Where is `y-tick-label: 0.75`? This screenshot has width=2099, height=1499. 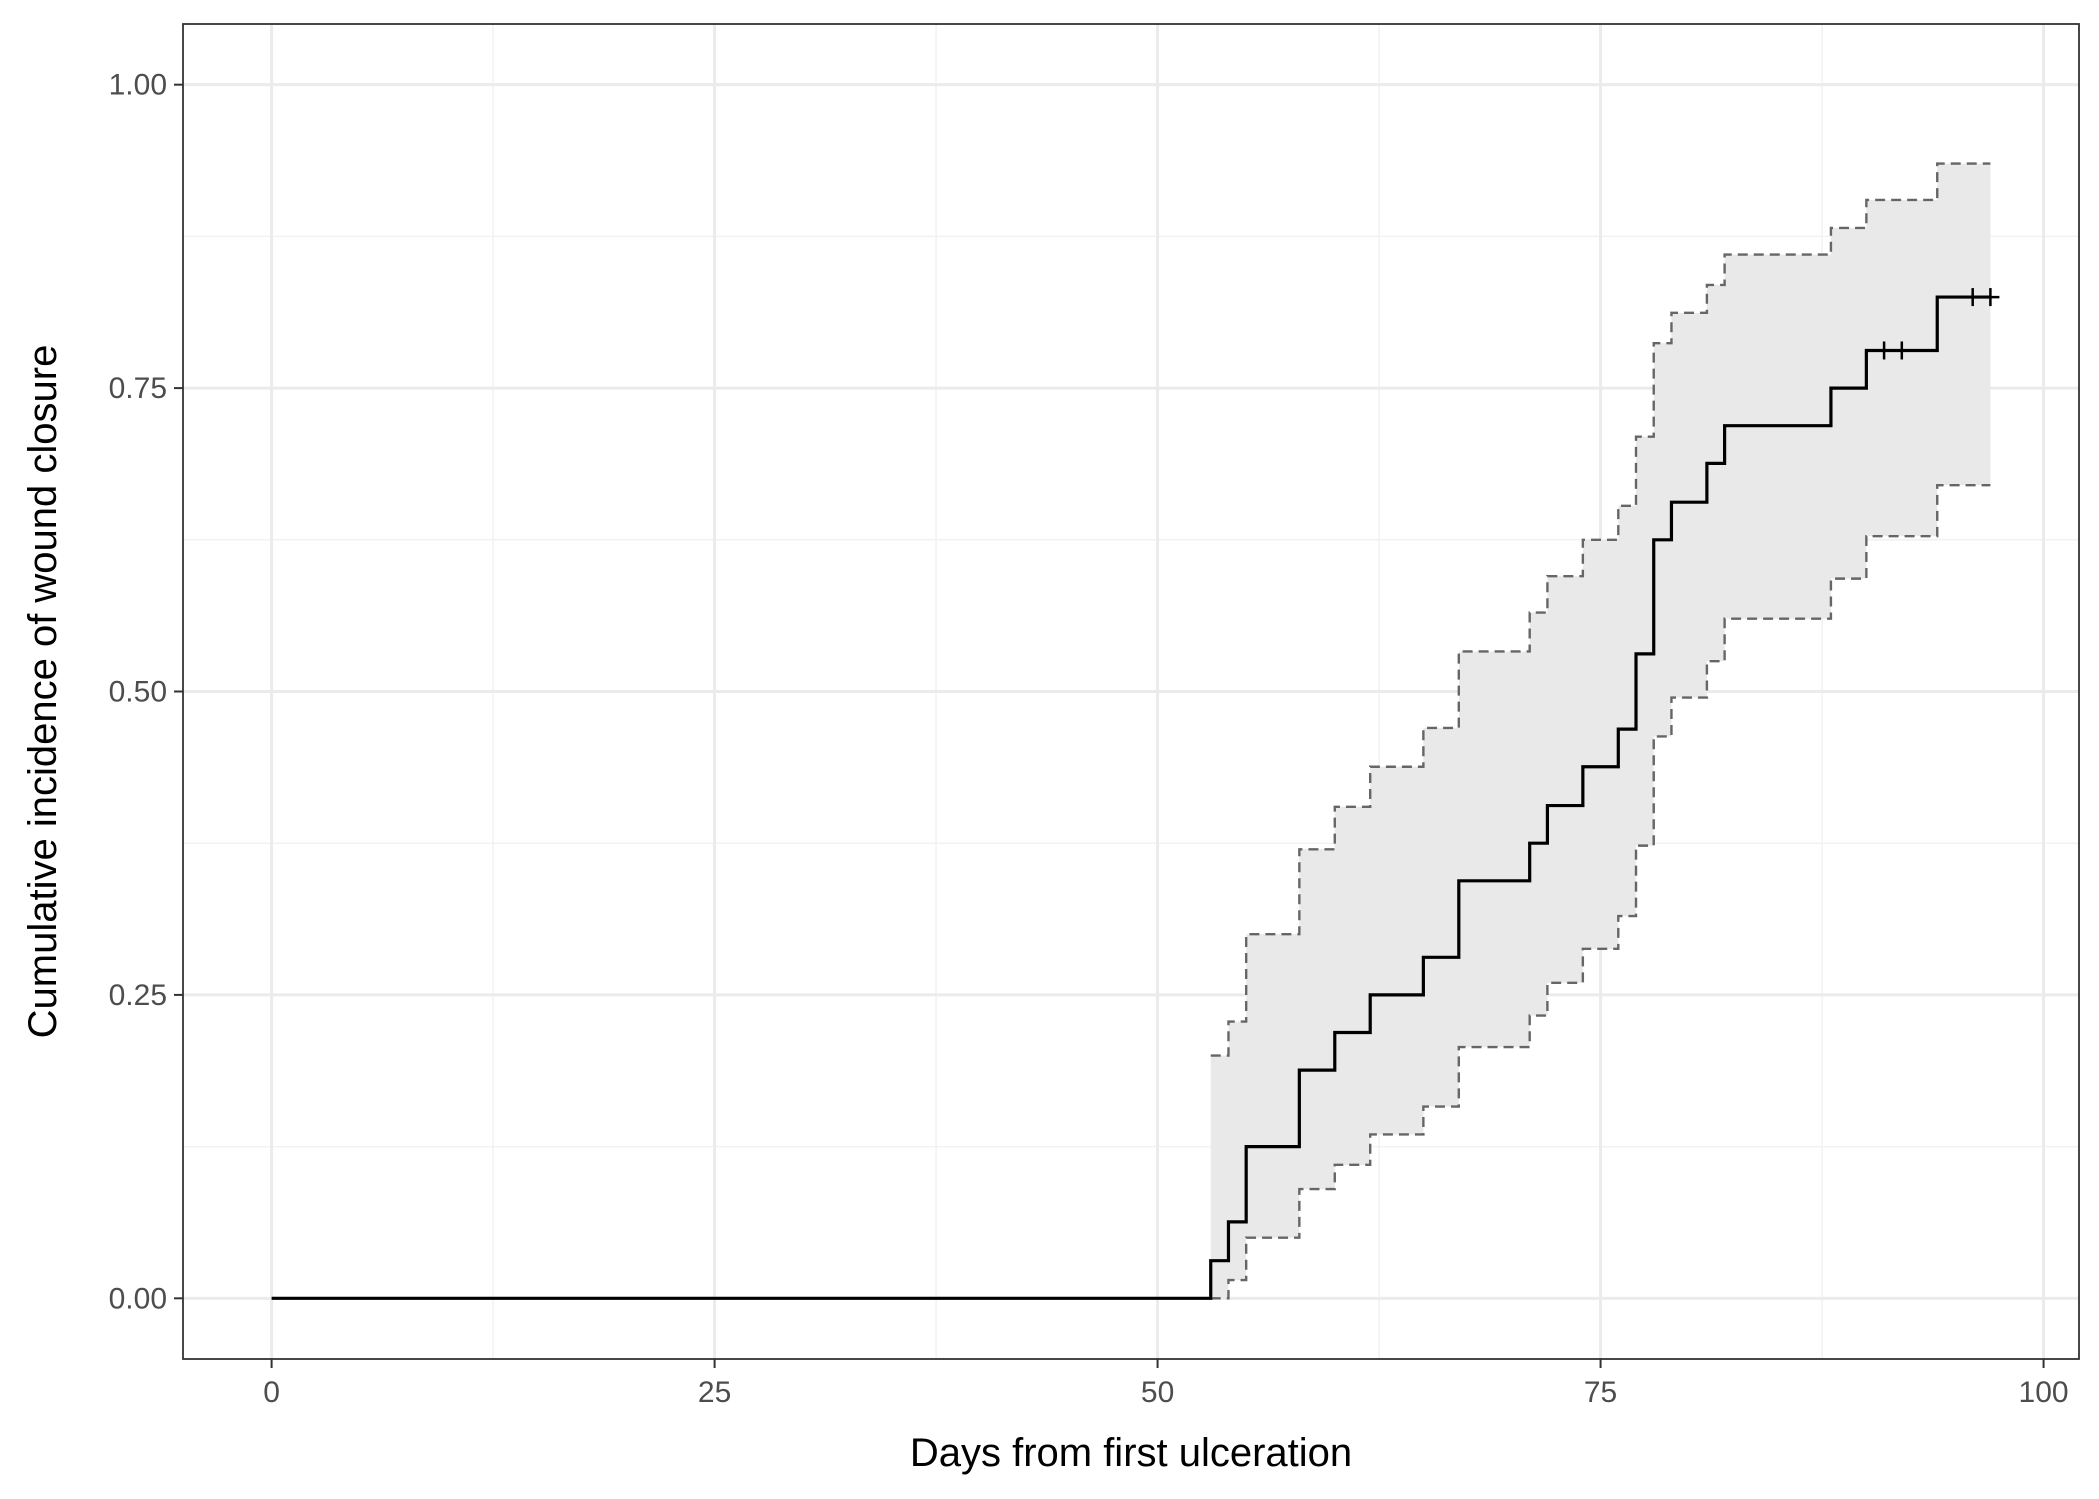 y-tick-label: 0.75 is located at coordinates (138, 388).